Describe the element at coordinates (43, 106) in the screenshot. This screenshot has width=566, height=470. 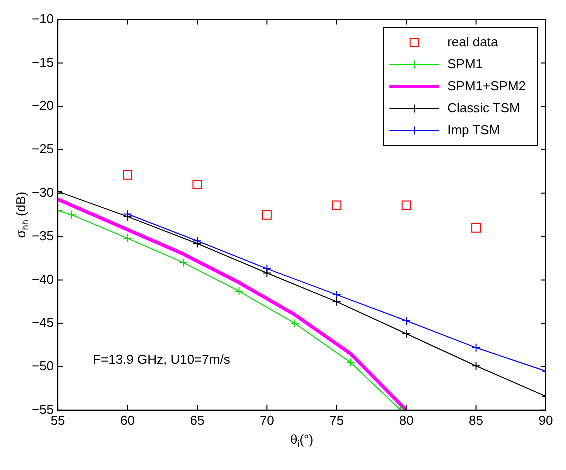
I see `y-tick-label: −20` at that location.